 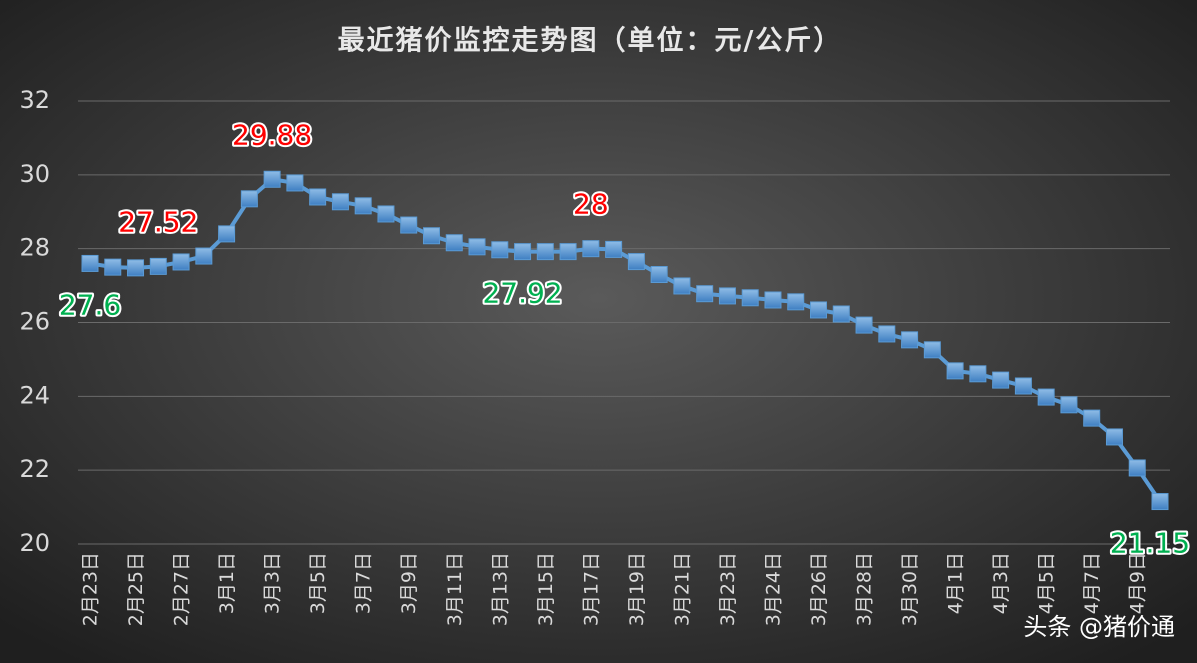 What do you see at coordinates (34, 248) in the screenshot?
I see `y-tick-label: 28` at bounding box center [34, 248].